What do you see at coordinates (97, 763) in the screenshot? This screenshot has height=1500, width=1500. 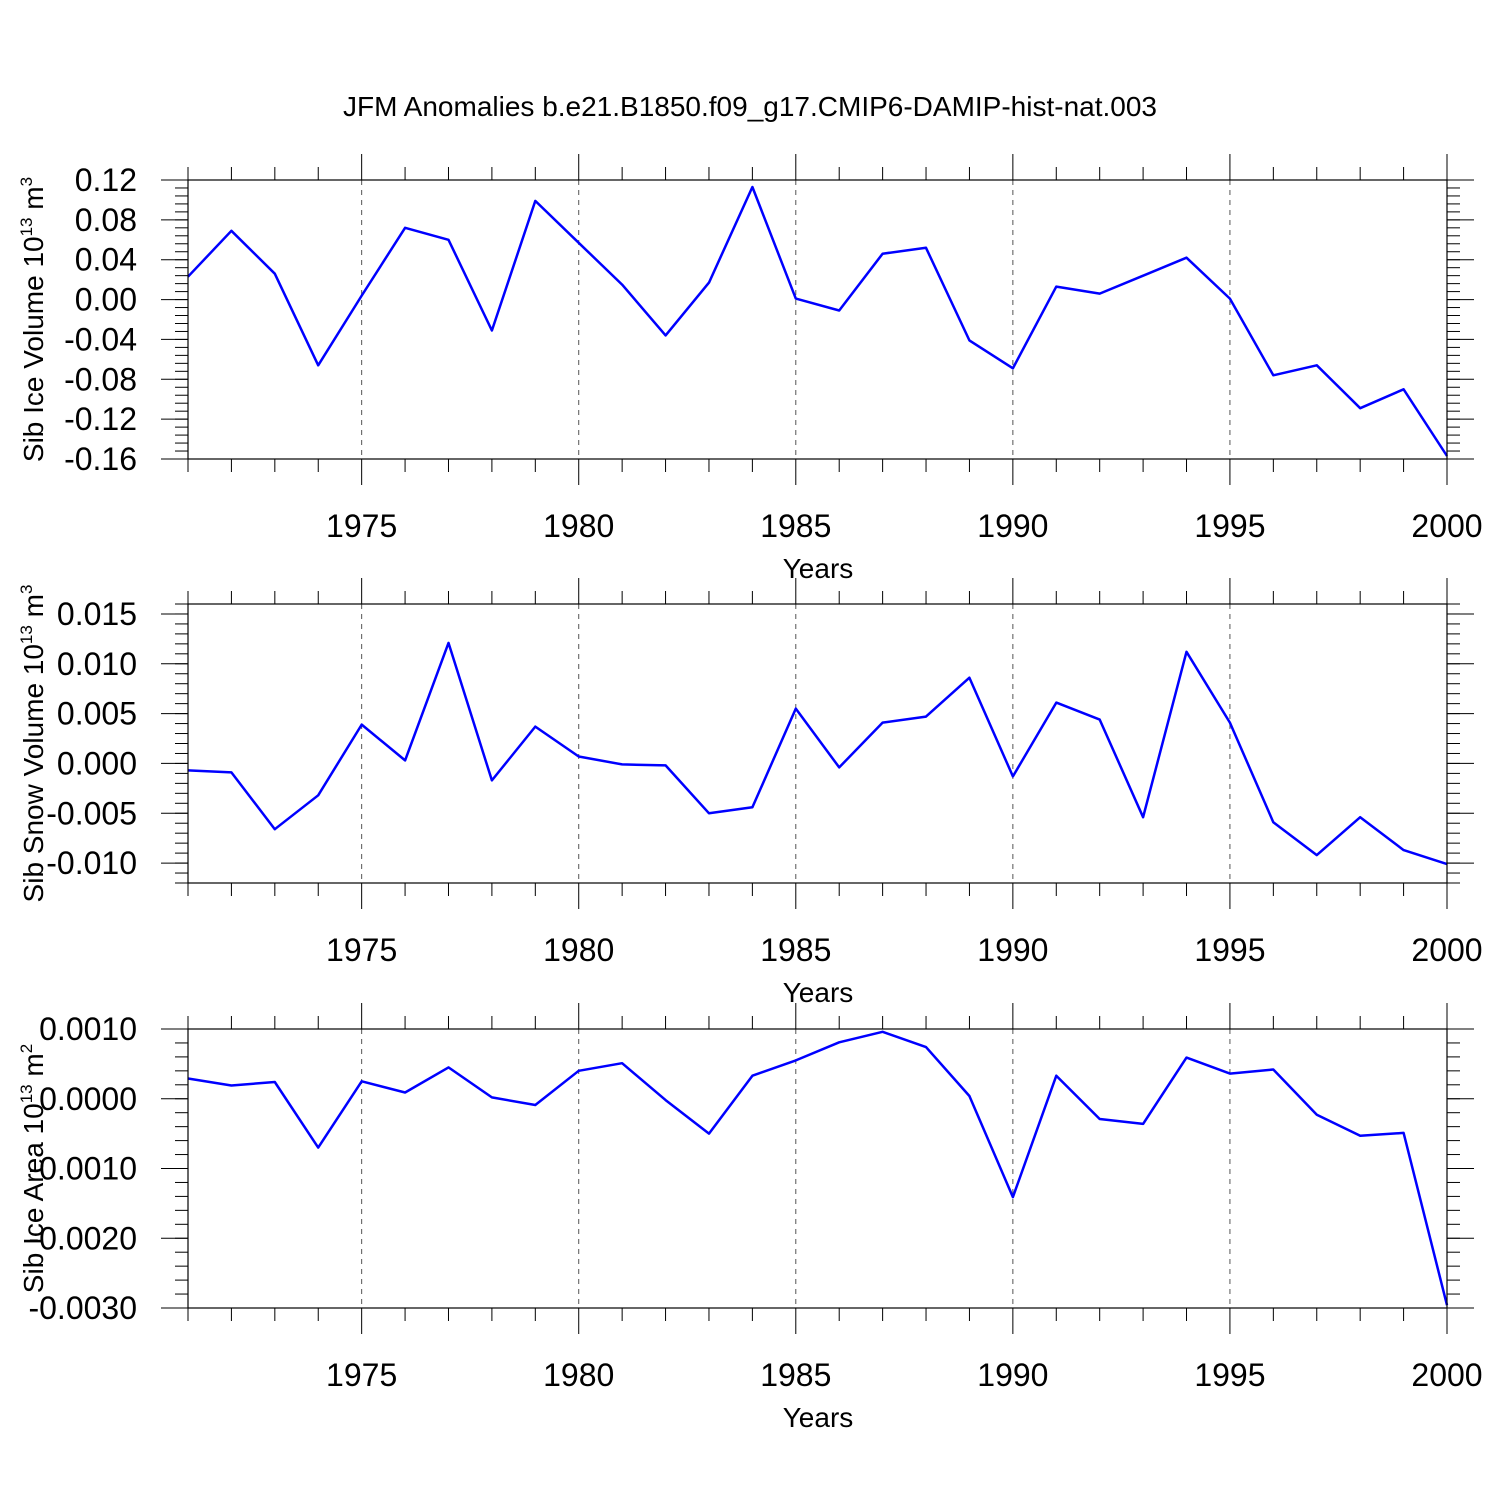 I see `y-tick-label: 0.000` at bounding box center [97, 763].